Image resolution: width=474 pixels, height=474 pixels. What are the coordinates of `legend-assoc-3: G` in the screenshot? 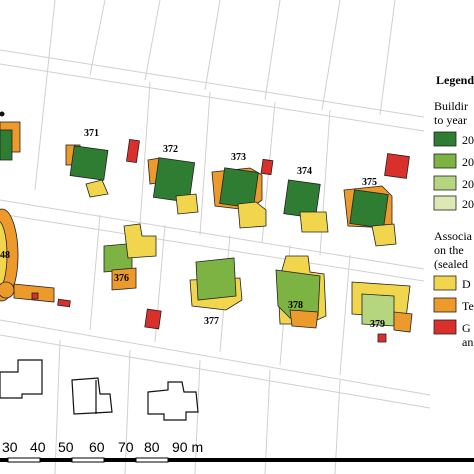 It's located at (466, 328).